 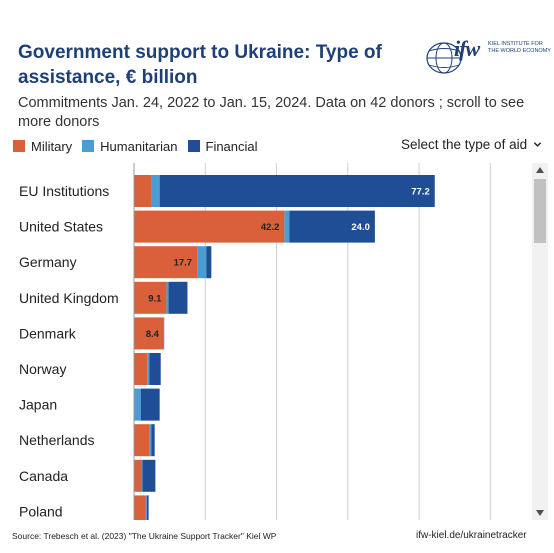 What do you see at coordinates (487, 59) in the screenshot?
I see `ifw-logo: ifw KIEL INSTITUTE FOR THE WORLD ECONOMY` at bounding box center [487, 59].